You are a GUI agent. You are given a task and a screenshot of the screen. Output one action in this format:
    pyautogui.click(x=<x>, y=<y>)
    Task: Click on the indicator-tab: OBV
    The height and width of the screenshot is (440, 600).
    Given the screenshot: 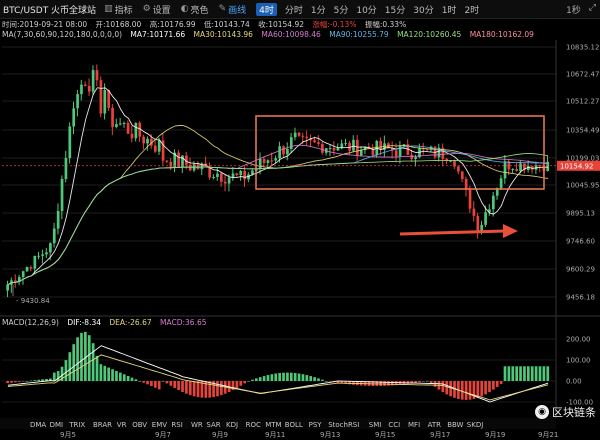 What is the action you would take?
    pyautogui.click(x=139, y=425)
    